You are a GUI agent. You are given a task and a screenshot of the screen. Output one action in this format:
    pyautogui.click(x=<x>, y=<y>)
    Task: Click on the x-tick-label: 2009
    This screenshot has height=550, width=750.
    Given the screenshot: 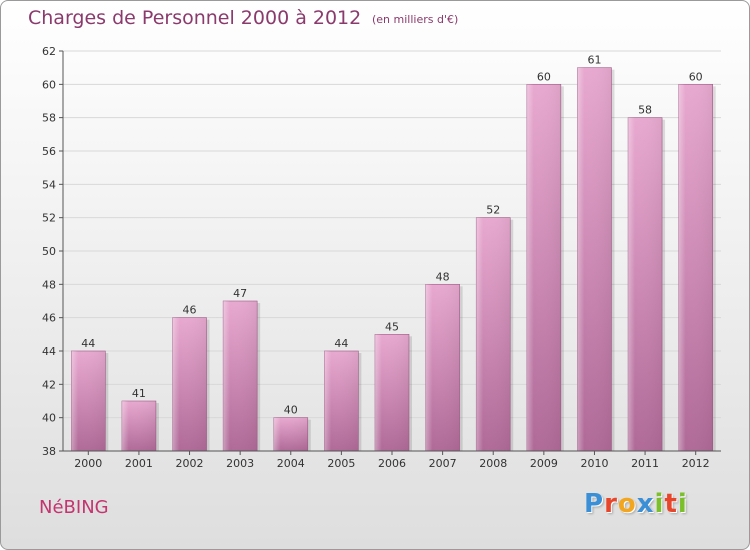 What is the action you would take?
    pyautogui.click(x=544, y=463)
    